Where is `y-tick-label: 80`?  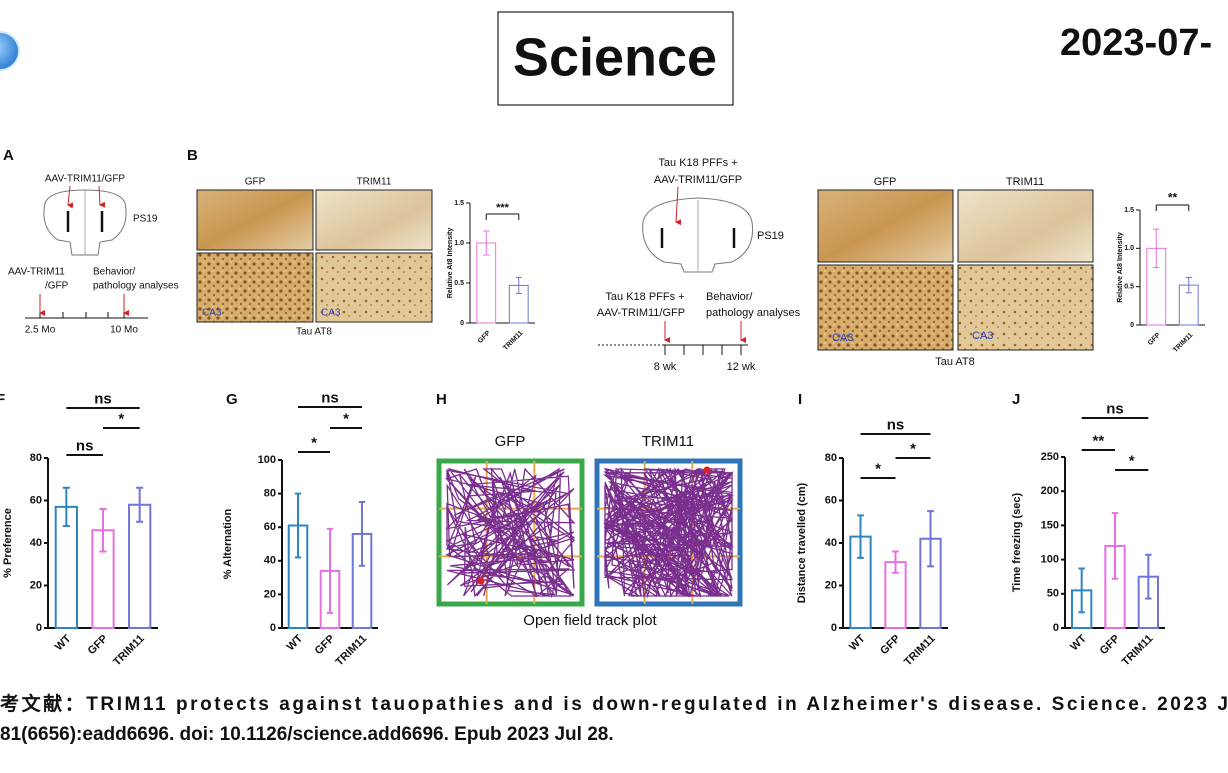
y-tick-label: 80 is located at coordinates (36, 458).